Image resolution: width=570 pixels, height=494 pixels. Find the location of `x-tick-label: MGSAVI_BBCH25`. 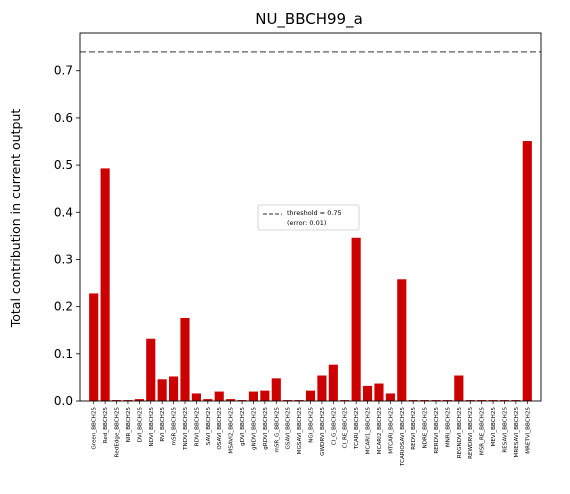

x-tick-label: MGSAVI_BBCH25 is located at coordinates (300, 431).